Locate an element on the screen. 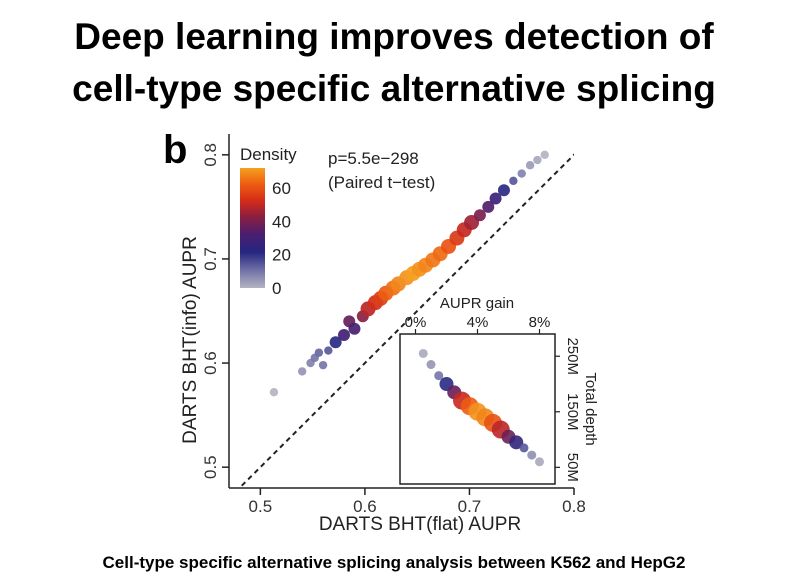  y-tick-label: 0.6 is located at coordinates (210, 363).